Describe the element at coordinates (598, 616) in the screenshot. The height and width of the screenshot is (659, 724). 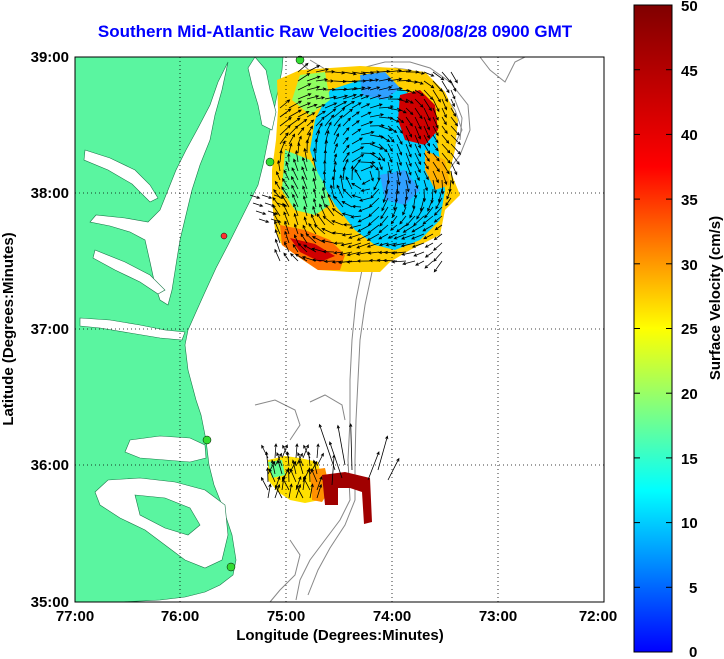
I see `x-tick-label: 72:00` at that location.